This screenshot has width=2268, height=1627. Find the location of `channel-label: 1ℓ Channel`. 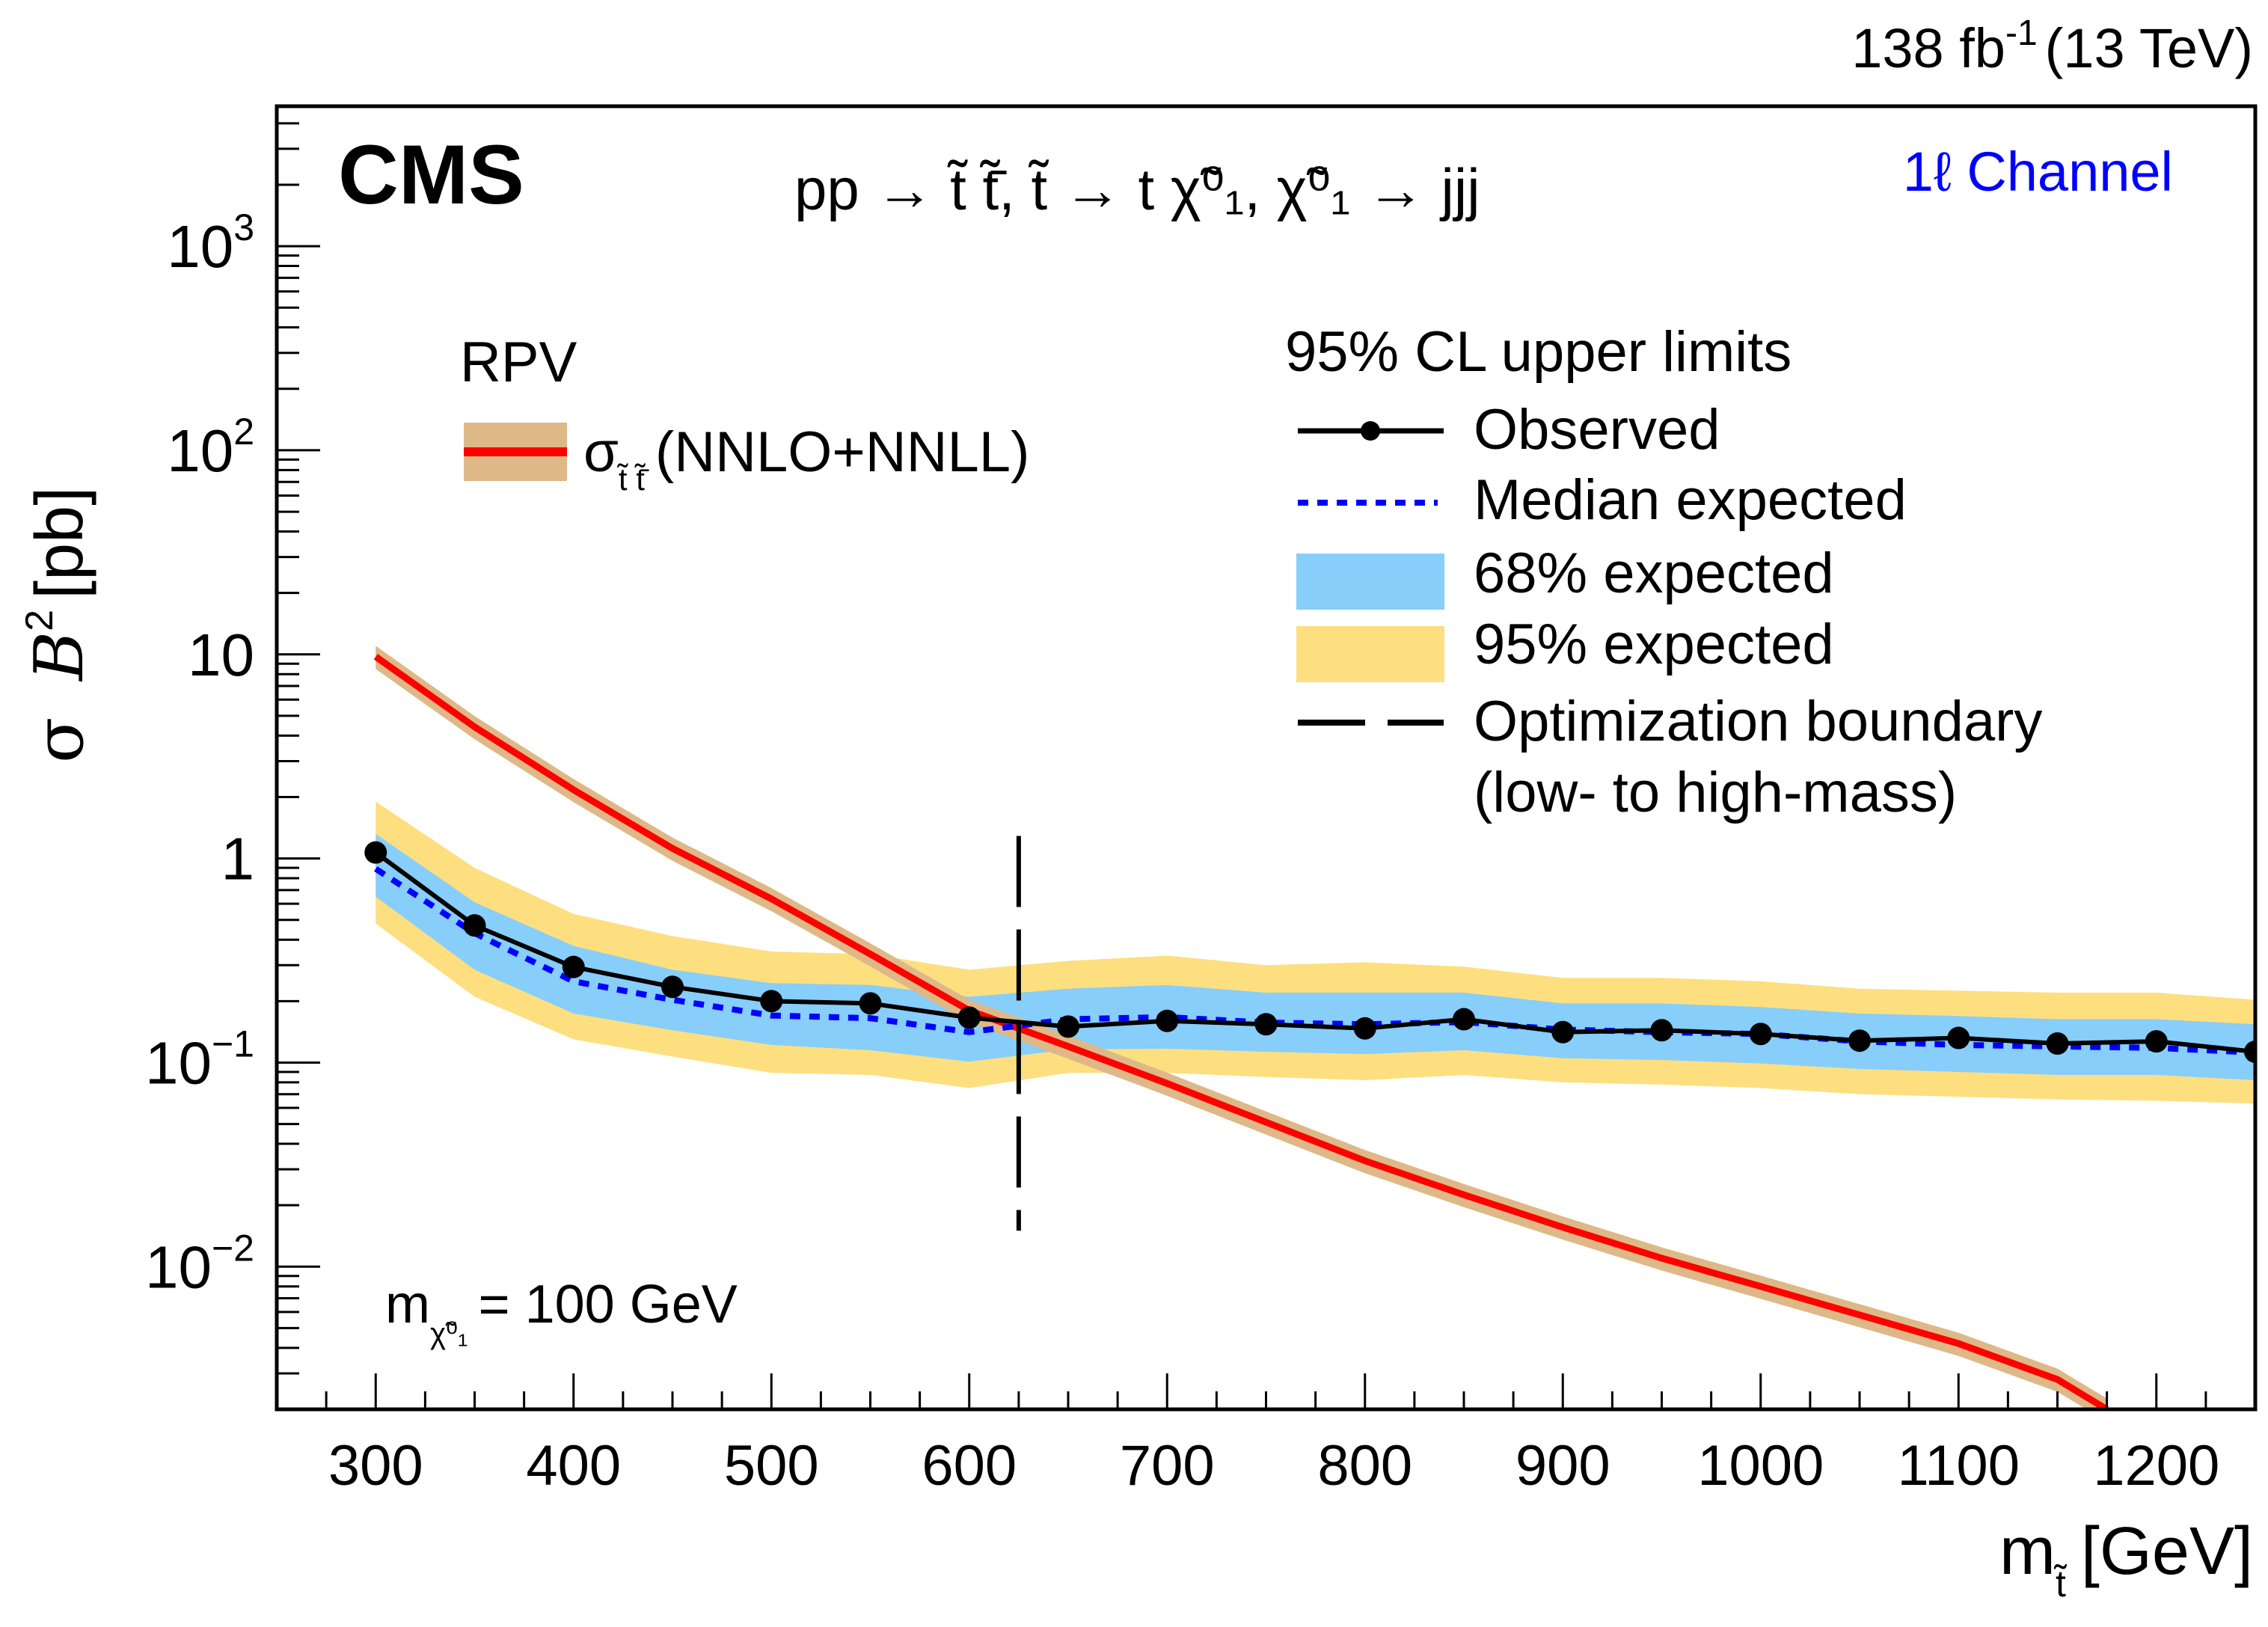

channel-label: 1ℓ Channel is located at coordinates (2038, 172).